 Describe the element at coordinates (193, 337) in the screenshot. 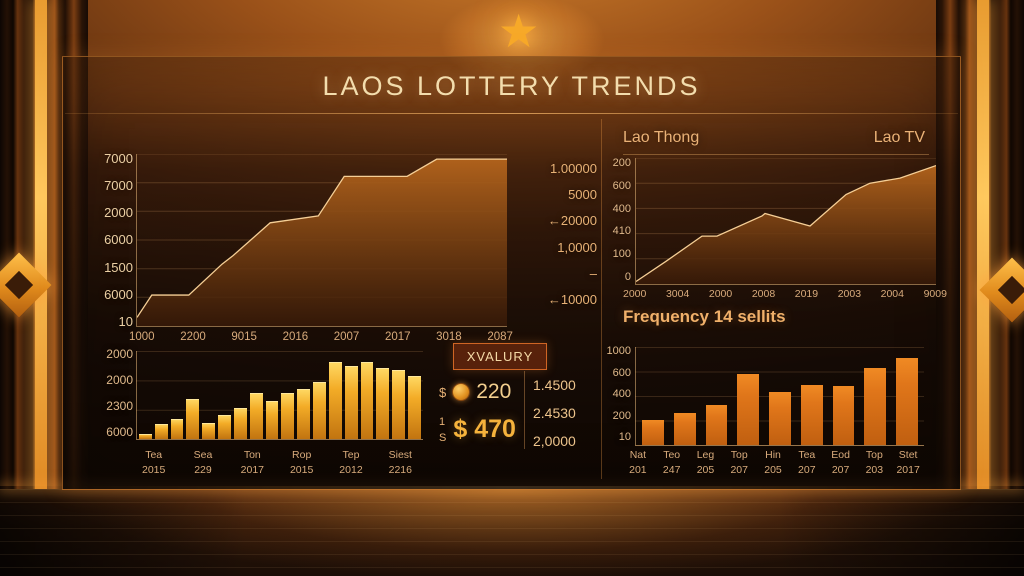

I see `tick-label: 2200` at that location.